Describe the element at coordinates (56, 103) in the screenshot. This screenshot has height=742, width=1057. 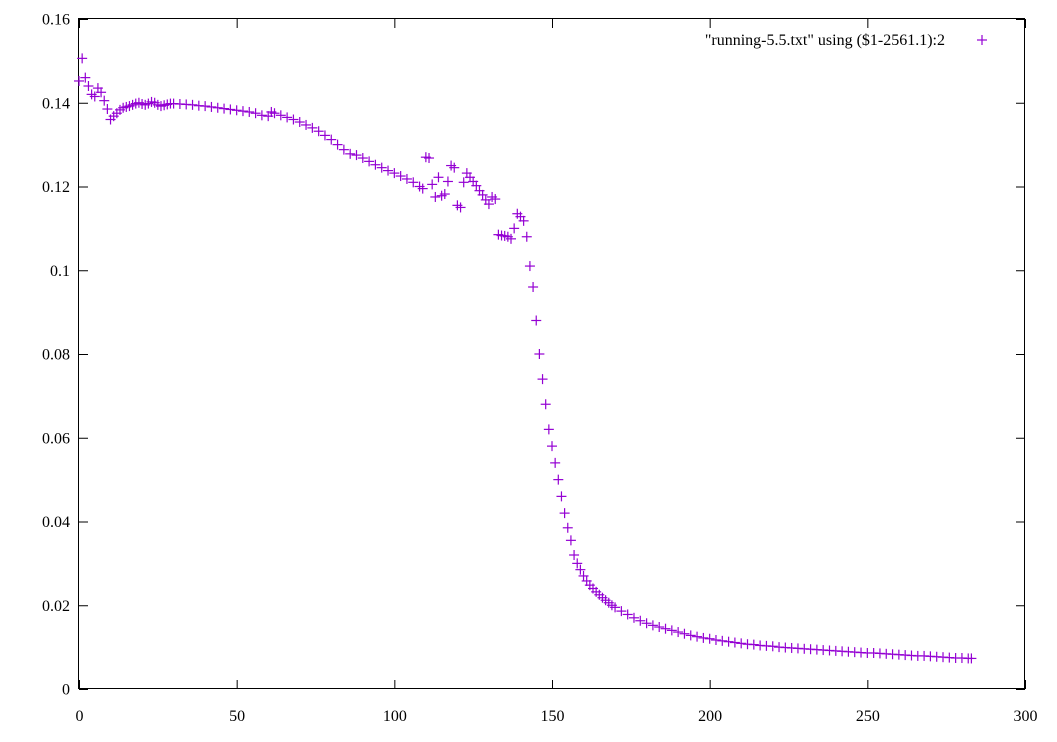
I see `y-tick-label: 0.14` at that location.